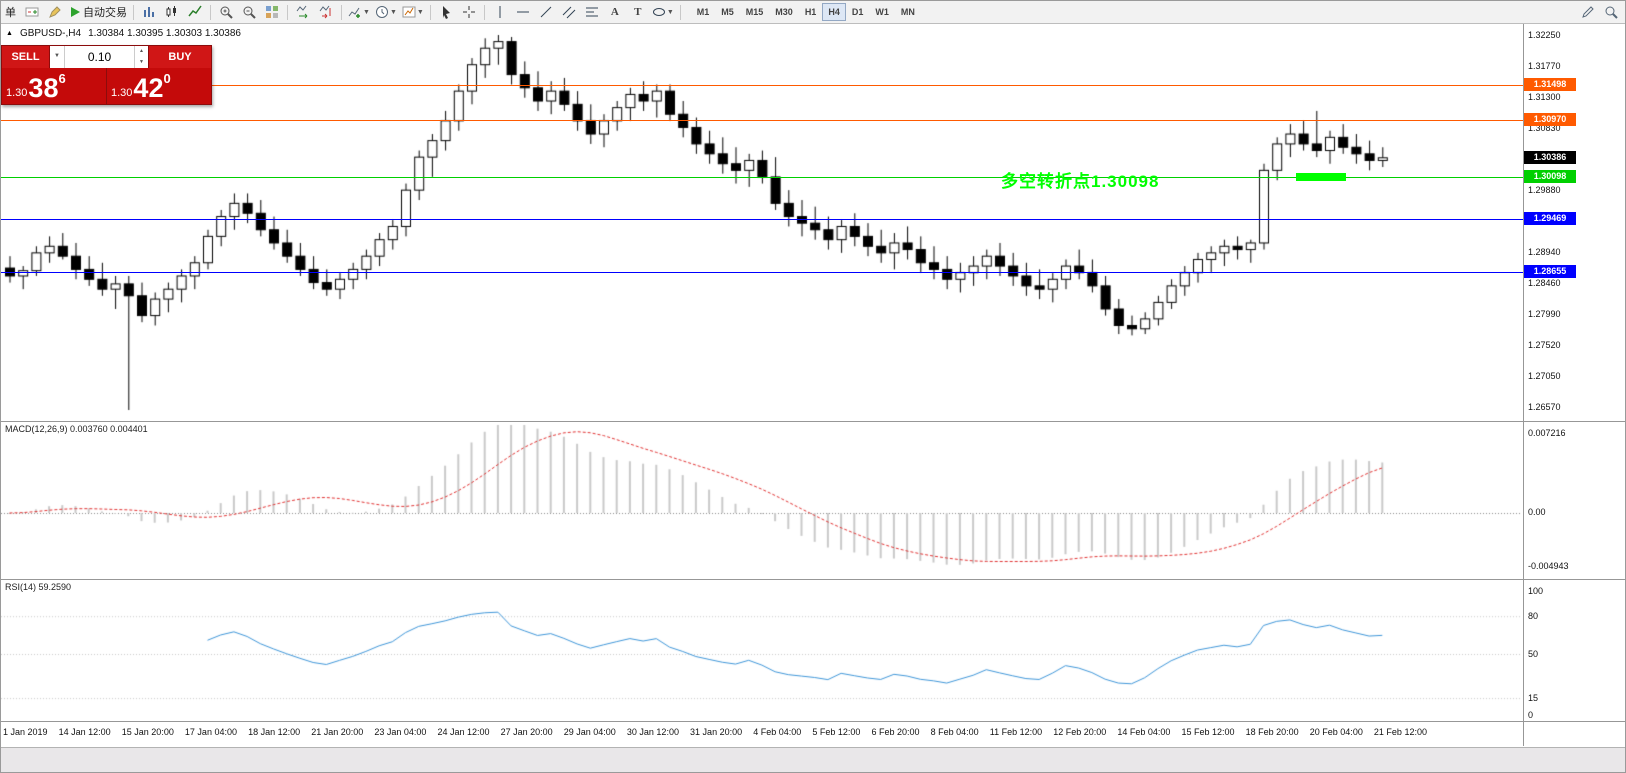 This screenshot has height=773, width=1626. What do you see at coordinates (546, 12) in the screenshot?
I see `trendline-icon` at bounding box center [546, 12].